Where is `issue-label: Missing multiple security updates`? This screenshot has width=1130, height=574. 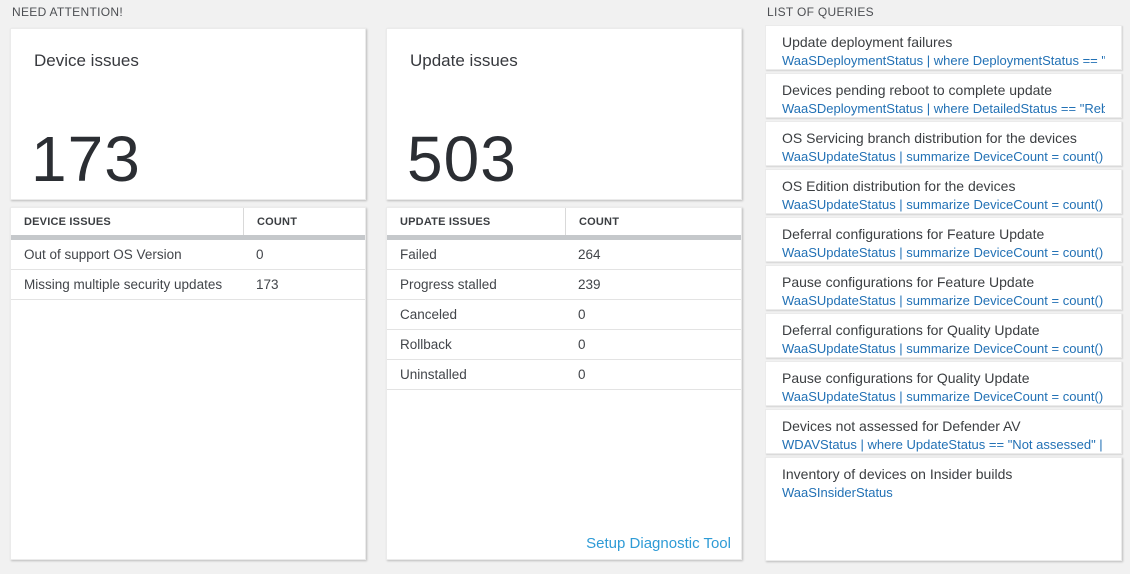
issue-label: Missing multiple security updates is located at coordinates (123, 284).